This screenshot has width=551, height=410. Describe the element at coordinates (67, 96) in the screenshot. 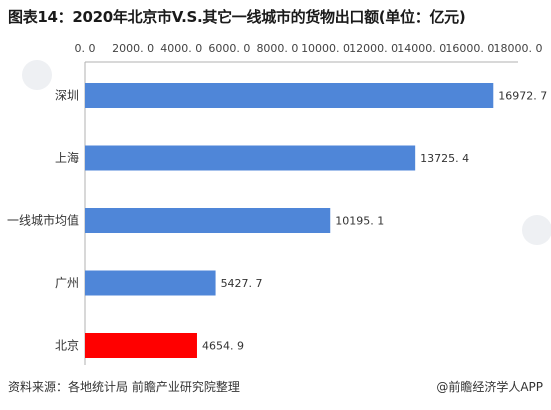

I see `category-label: 深圳` at that location.